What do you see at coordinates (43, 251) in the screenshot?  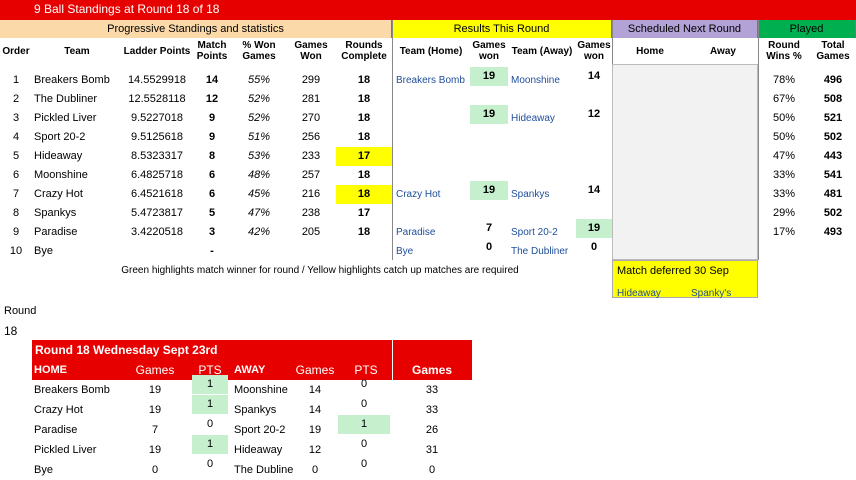 I see `standings-team: Bye` at bounding box center [43, 251].